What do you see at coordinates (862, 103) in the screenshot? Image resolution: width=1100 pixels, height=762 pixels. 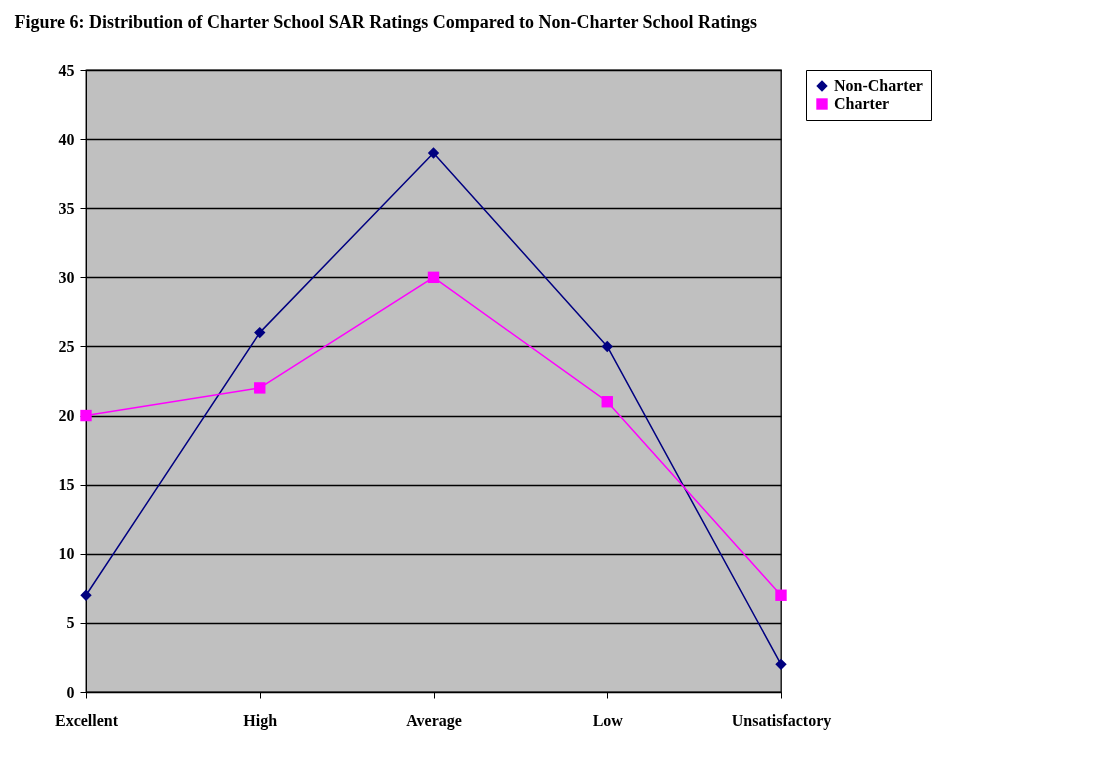 I see `legend-label: Charter` at bounding box center [862, 103].